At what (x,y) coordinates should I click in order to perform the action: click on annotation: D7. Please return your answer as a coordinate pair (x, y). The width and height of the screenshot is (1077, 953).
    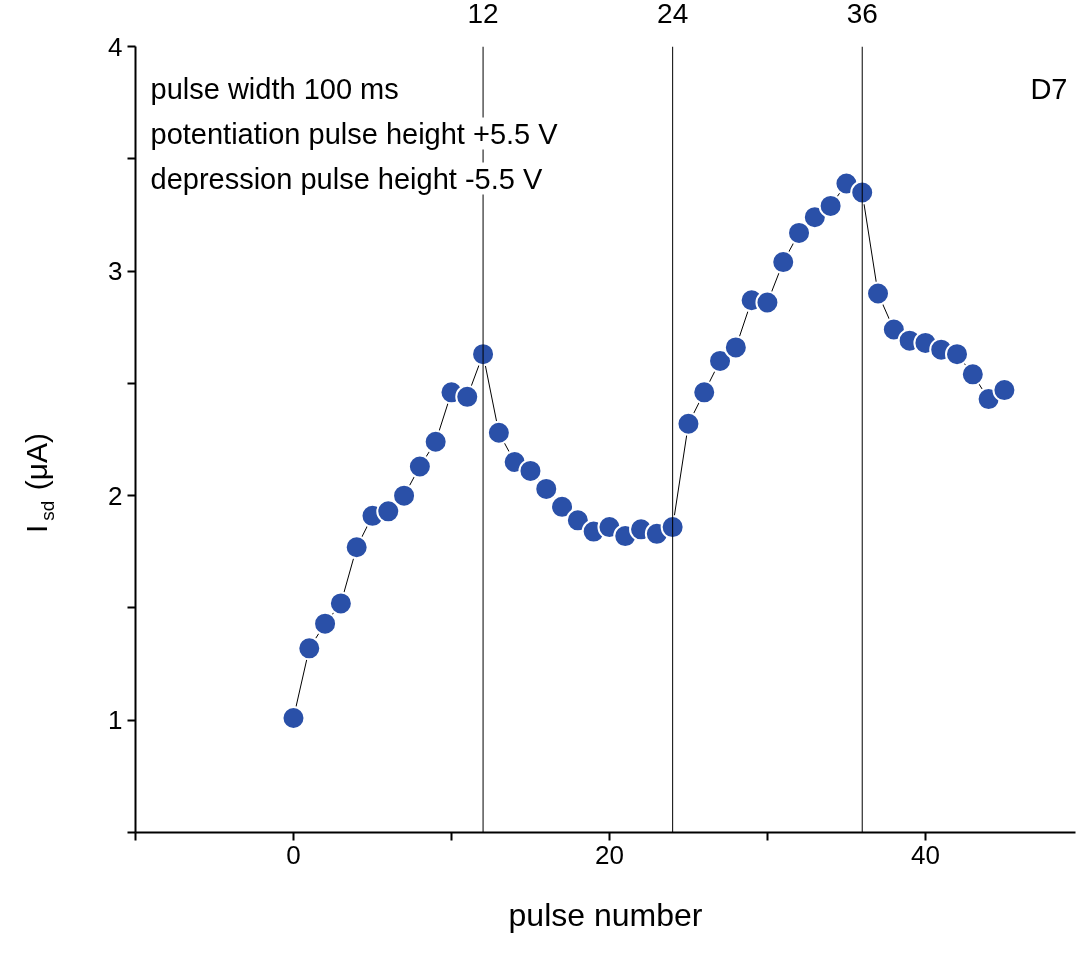
    Looking at the image, I should click on (1049, 88).